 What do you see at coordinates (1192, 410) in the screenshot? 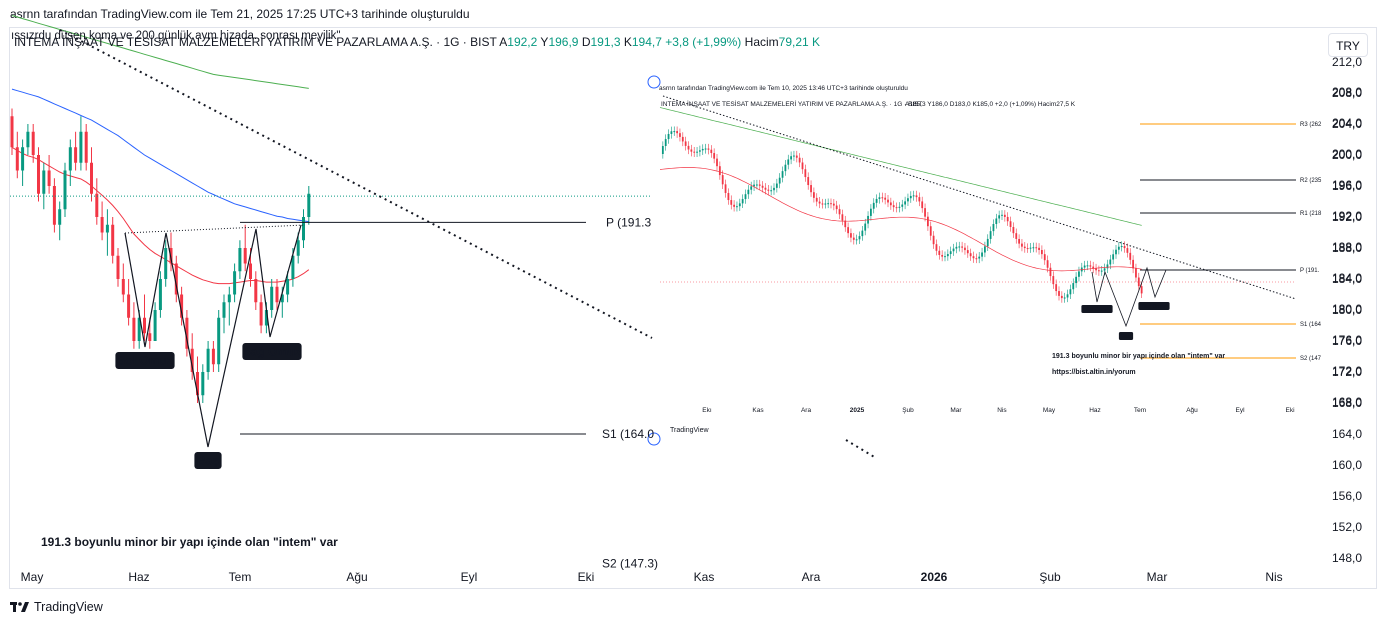
I see `inset-x-tick: Ağu` at bounding box center [1192, 410].